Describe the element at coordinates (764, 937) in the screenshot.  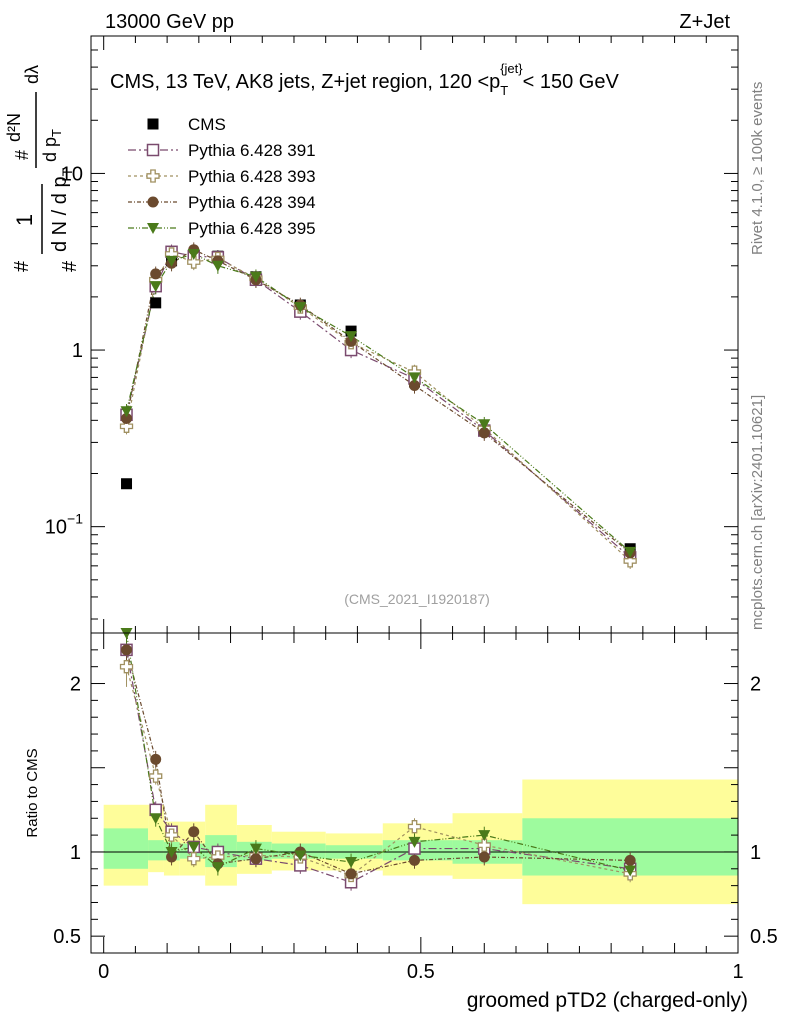
I see `ratio-y-tick-label-right: 0.5` at that location.